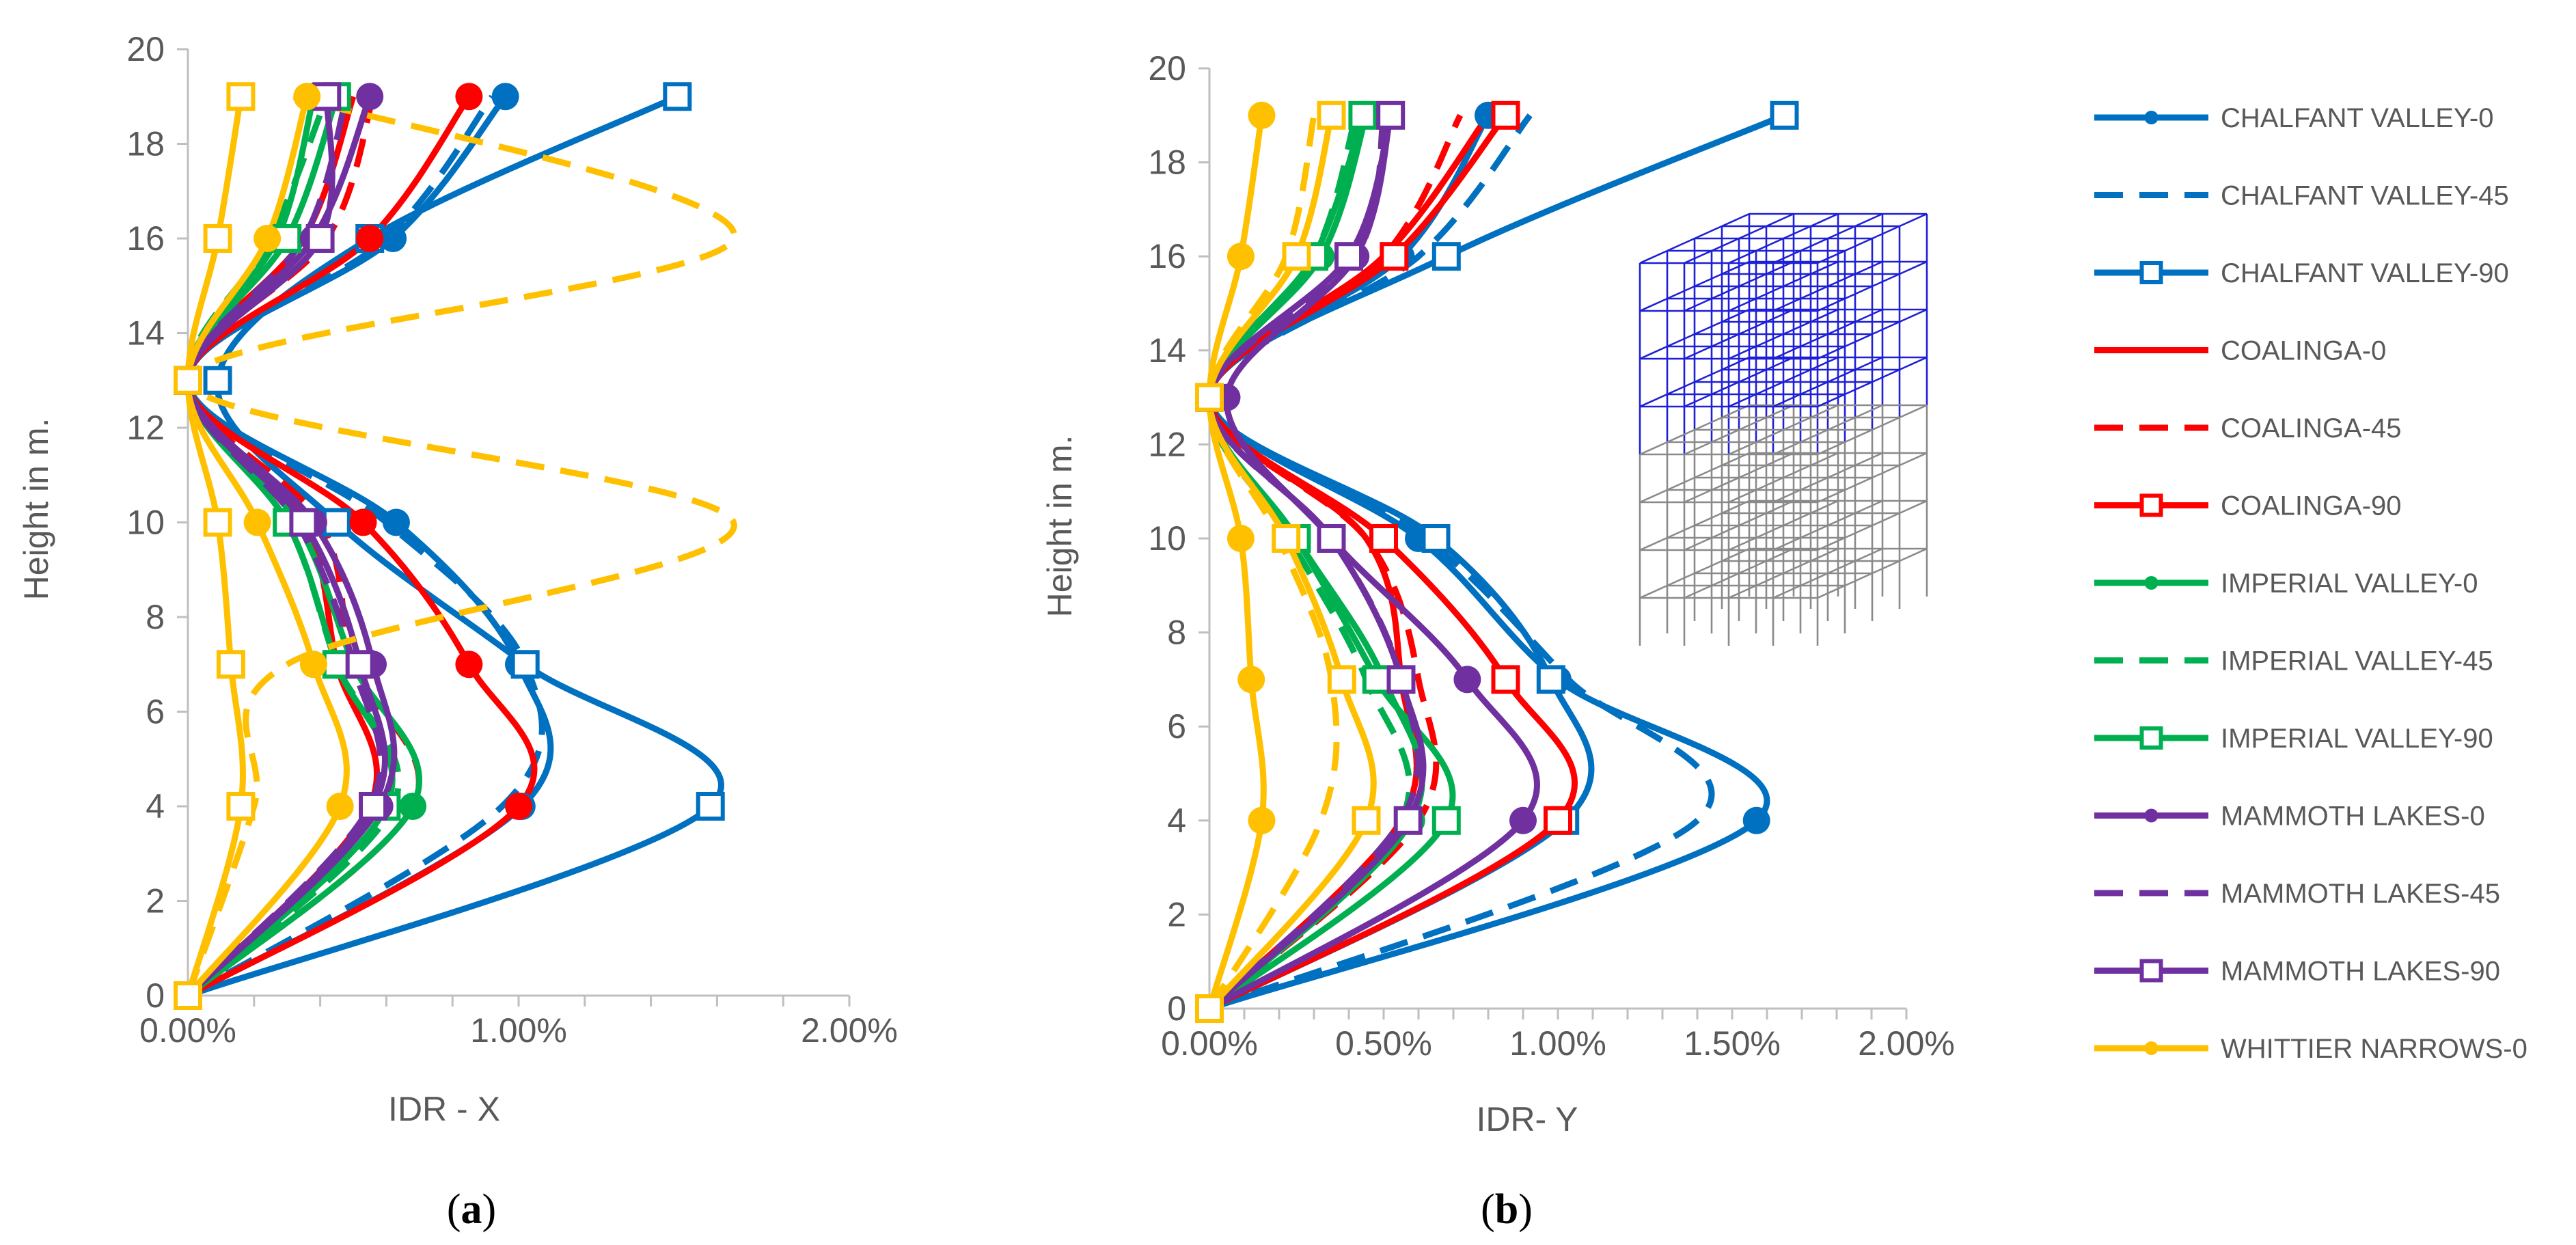 The height and width of the screenshot is (1245, 2576). I want to click on chart-b-ytick-label: 20, so click(1167, 68).